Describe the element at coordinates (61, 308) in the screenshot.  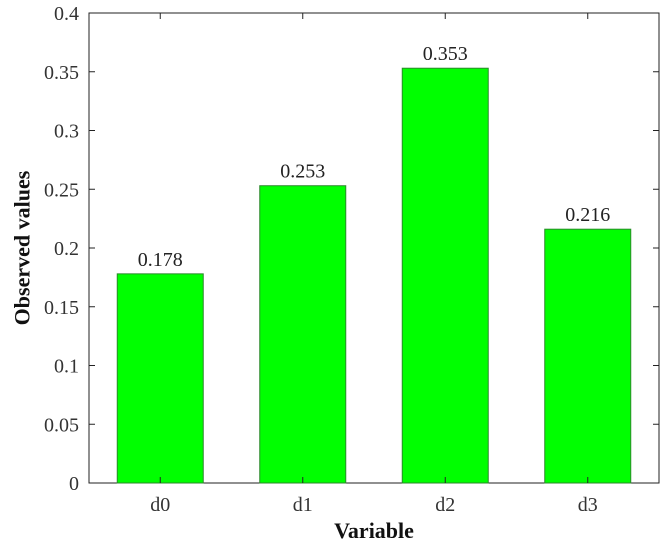
I see `y-tick-label: 0.15` at that location.